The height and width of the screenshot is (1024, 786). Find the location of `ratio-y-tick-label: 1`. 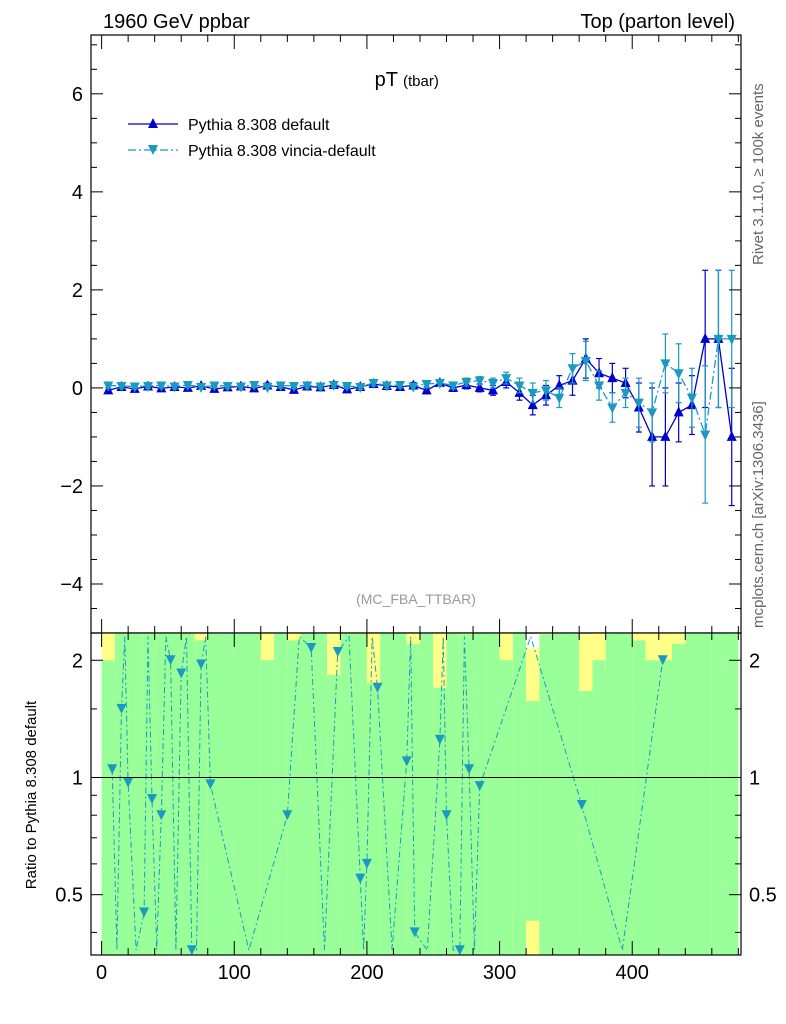

ratio-y-tick-label: 1 is located at coordinates (77, 778).